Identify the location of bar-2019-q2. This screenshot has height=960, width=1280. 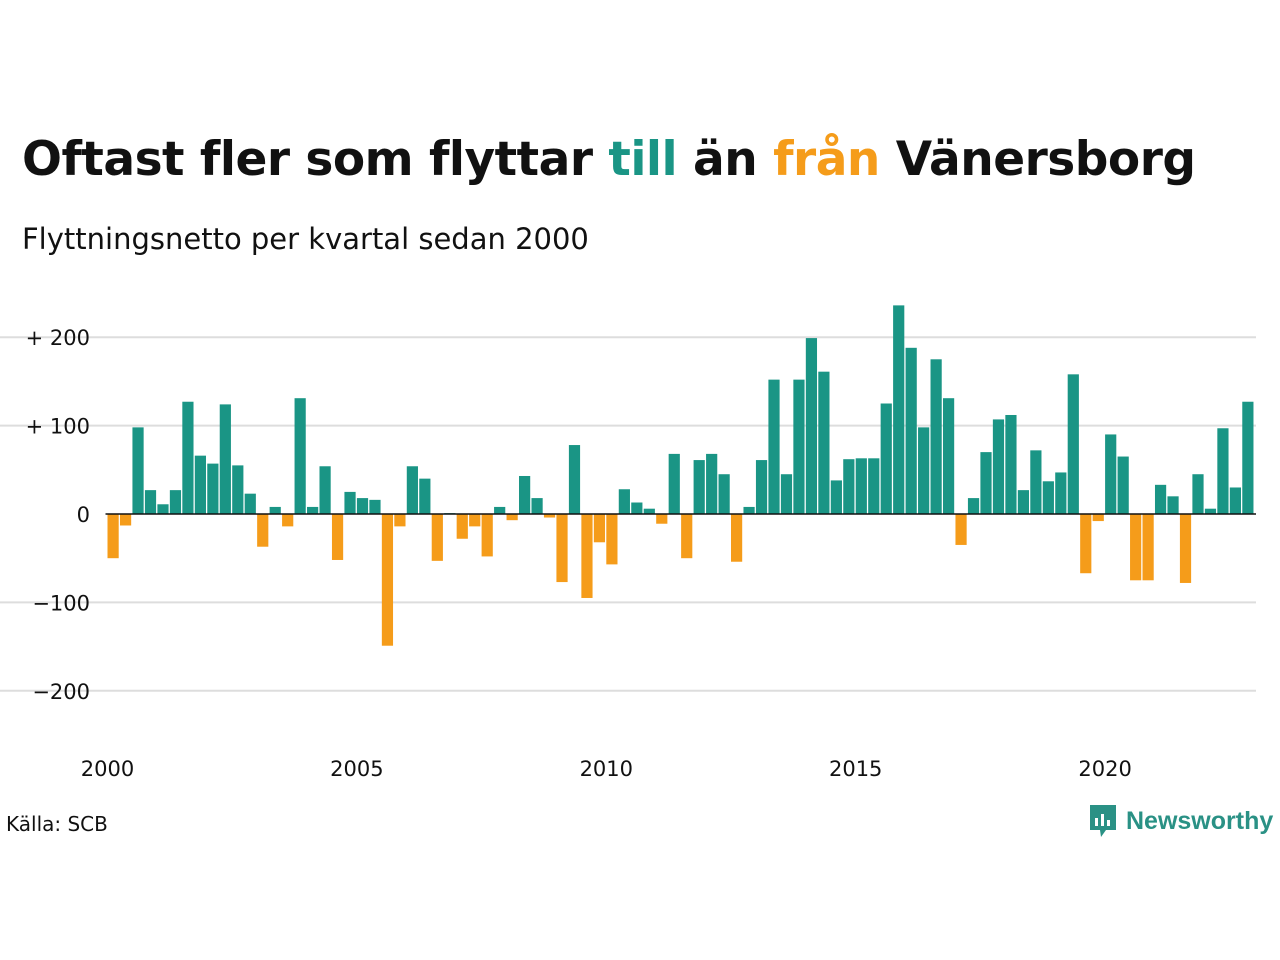
(1073, 444).